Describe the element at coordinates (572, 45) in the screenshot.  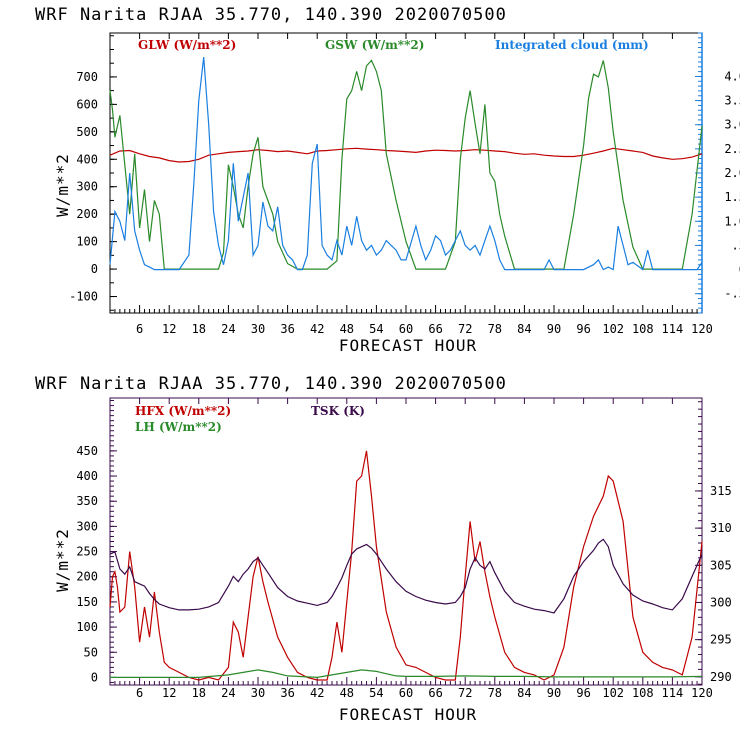
I see `legend-cloud: Integrated cloud (mm)` at that location.